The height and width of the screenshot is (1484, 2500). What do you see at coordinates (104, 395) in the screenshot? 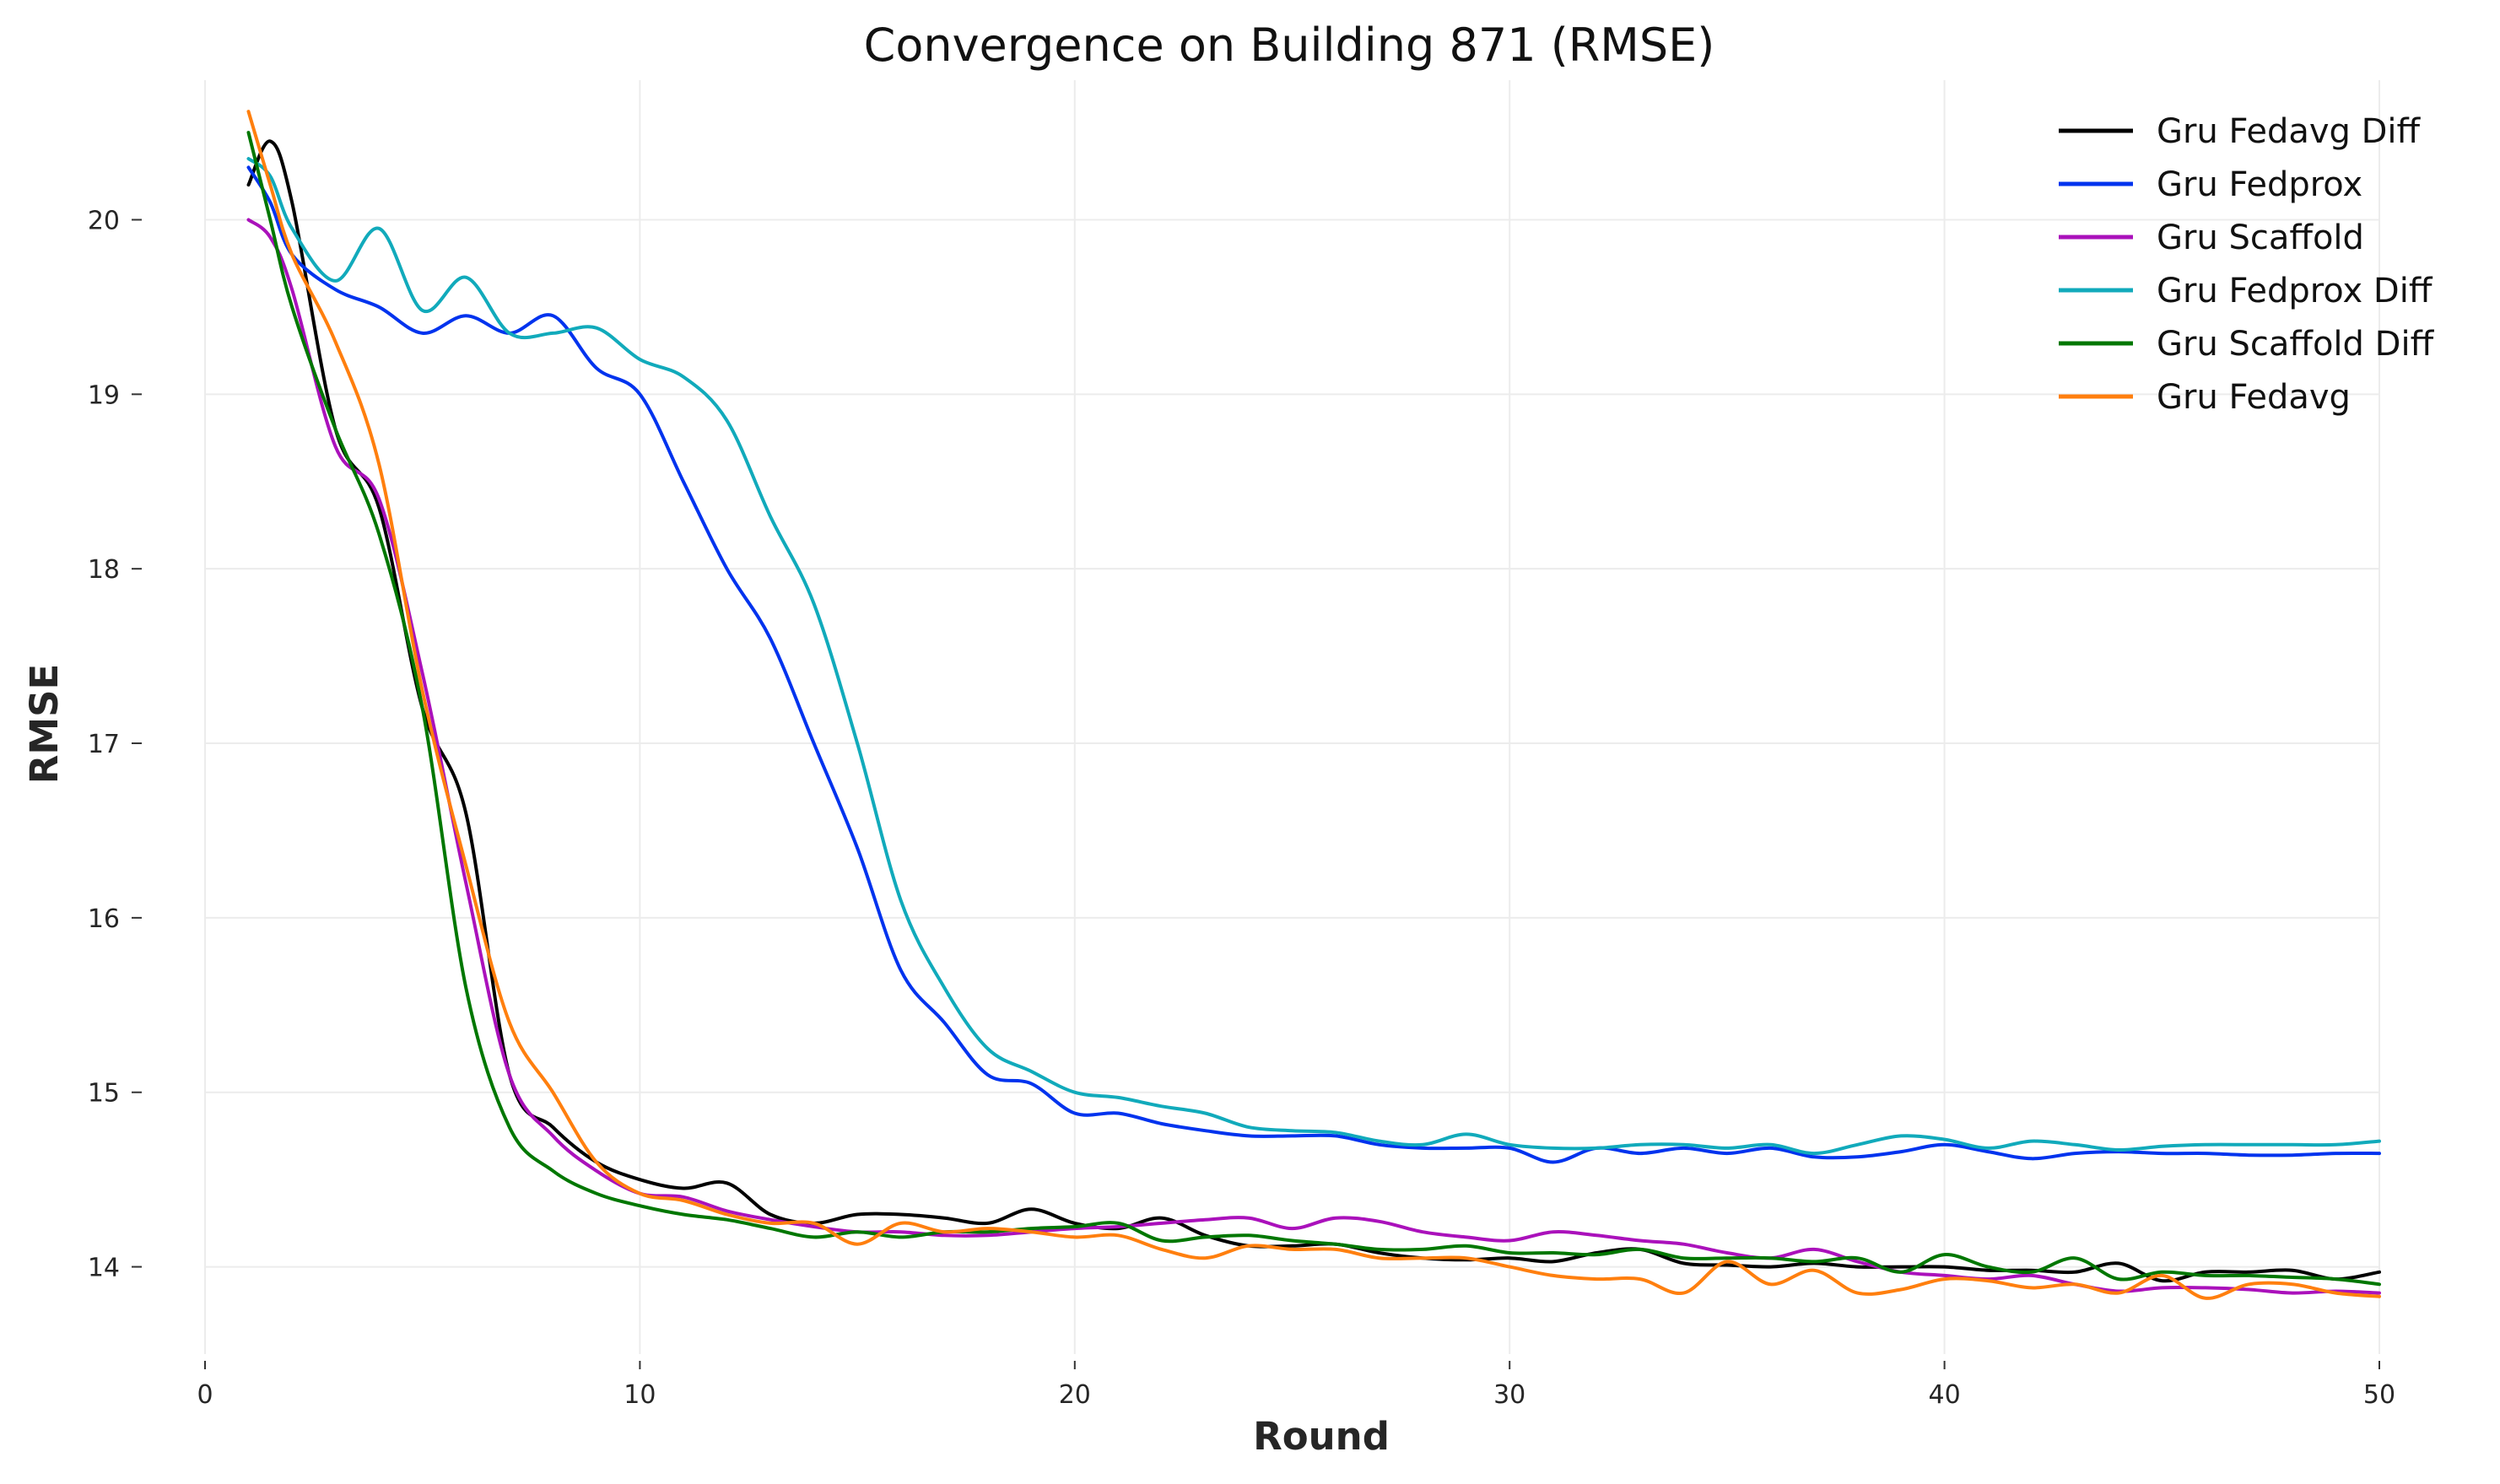
I see `y-tick-label-5: 19` at bounding box center [104, 395].